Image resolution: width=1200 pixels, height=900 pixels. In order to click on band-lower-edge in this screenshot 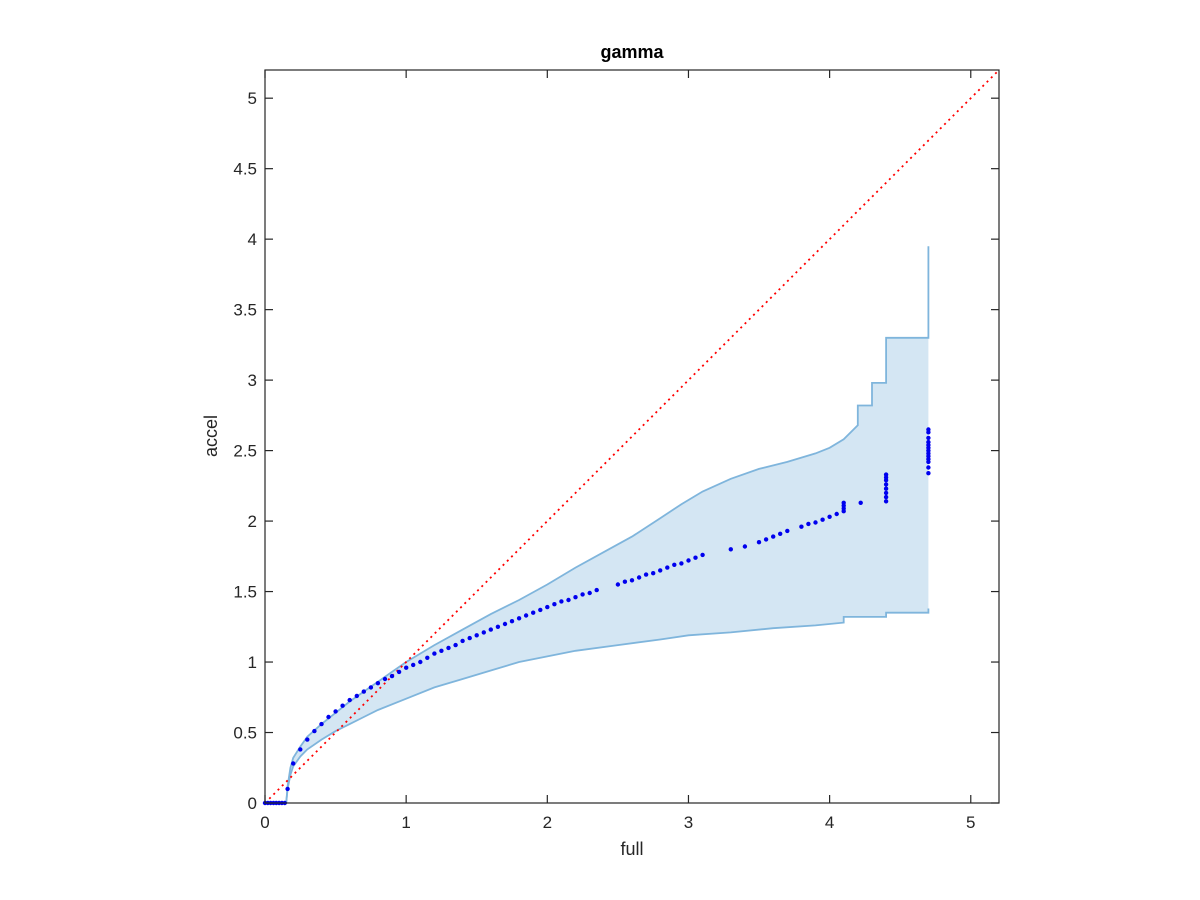, I will do `click(607, 706)`.